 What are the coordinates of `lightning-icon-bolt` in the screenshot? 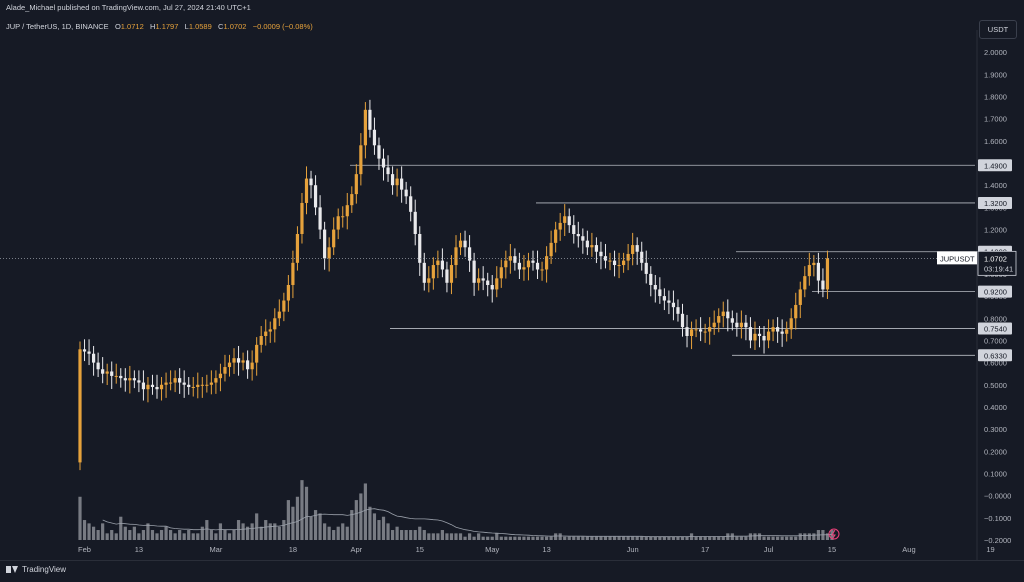 It's located at (833, 534).